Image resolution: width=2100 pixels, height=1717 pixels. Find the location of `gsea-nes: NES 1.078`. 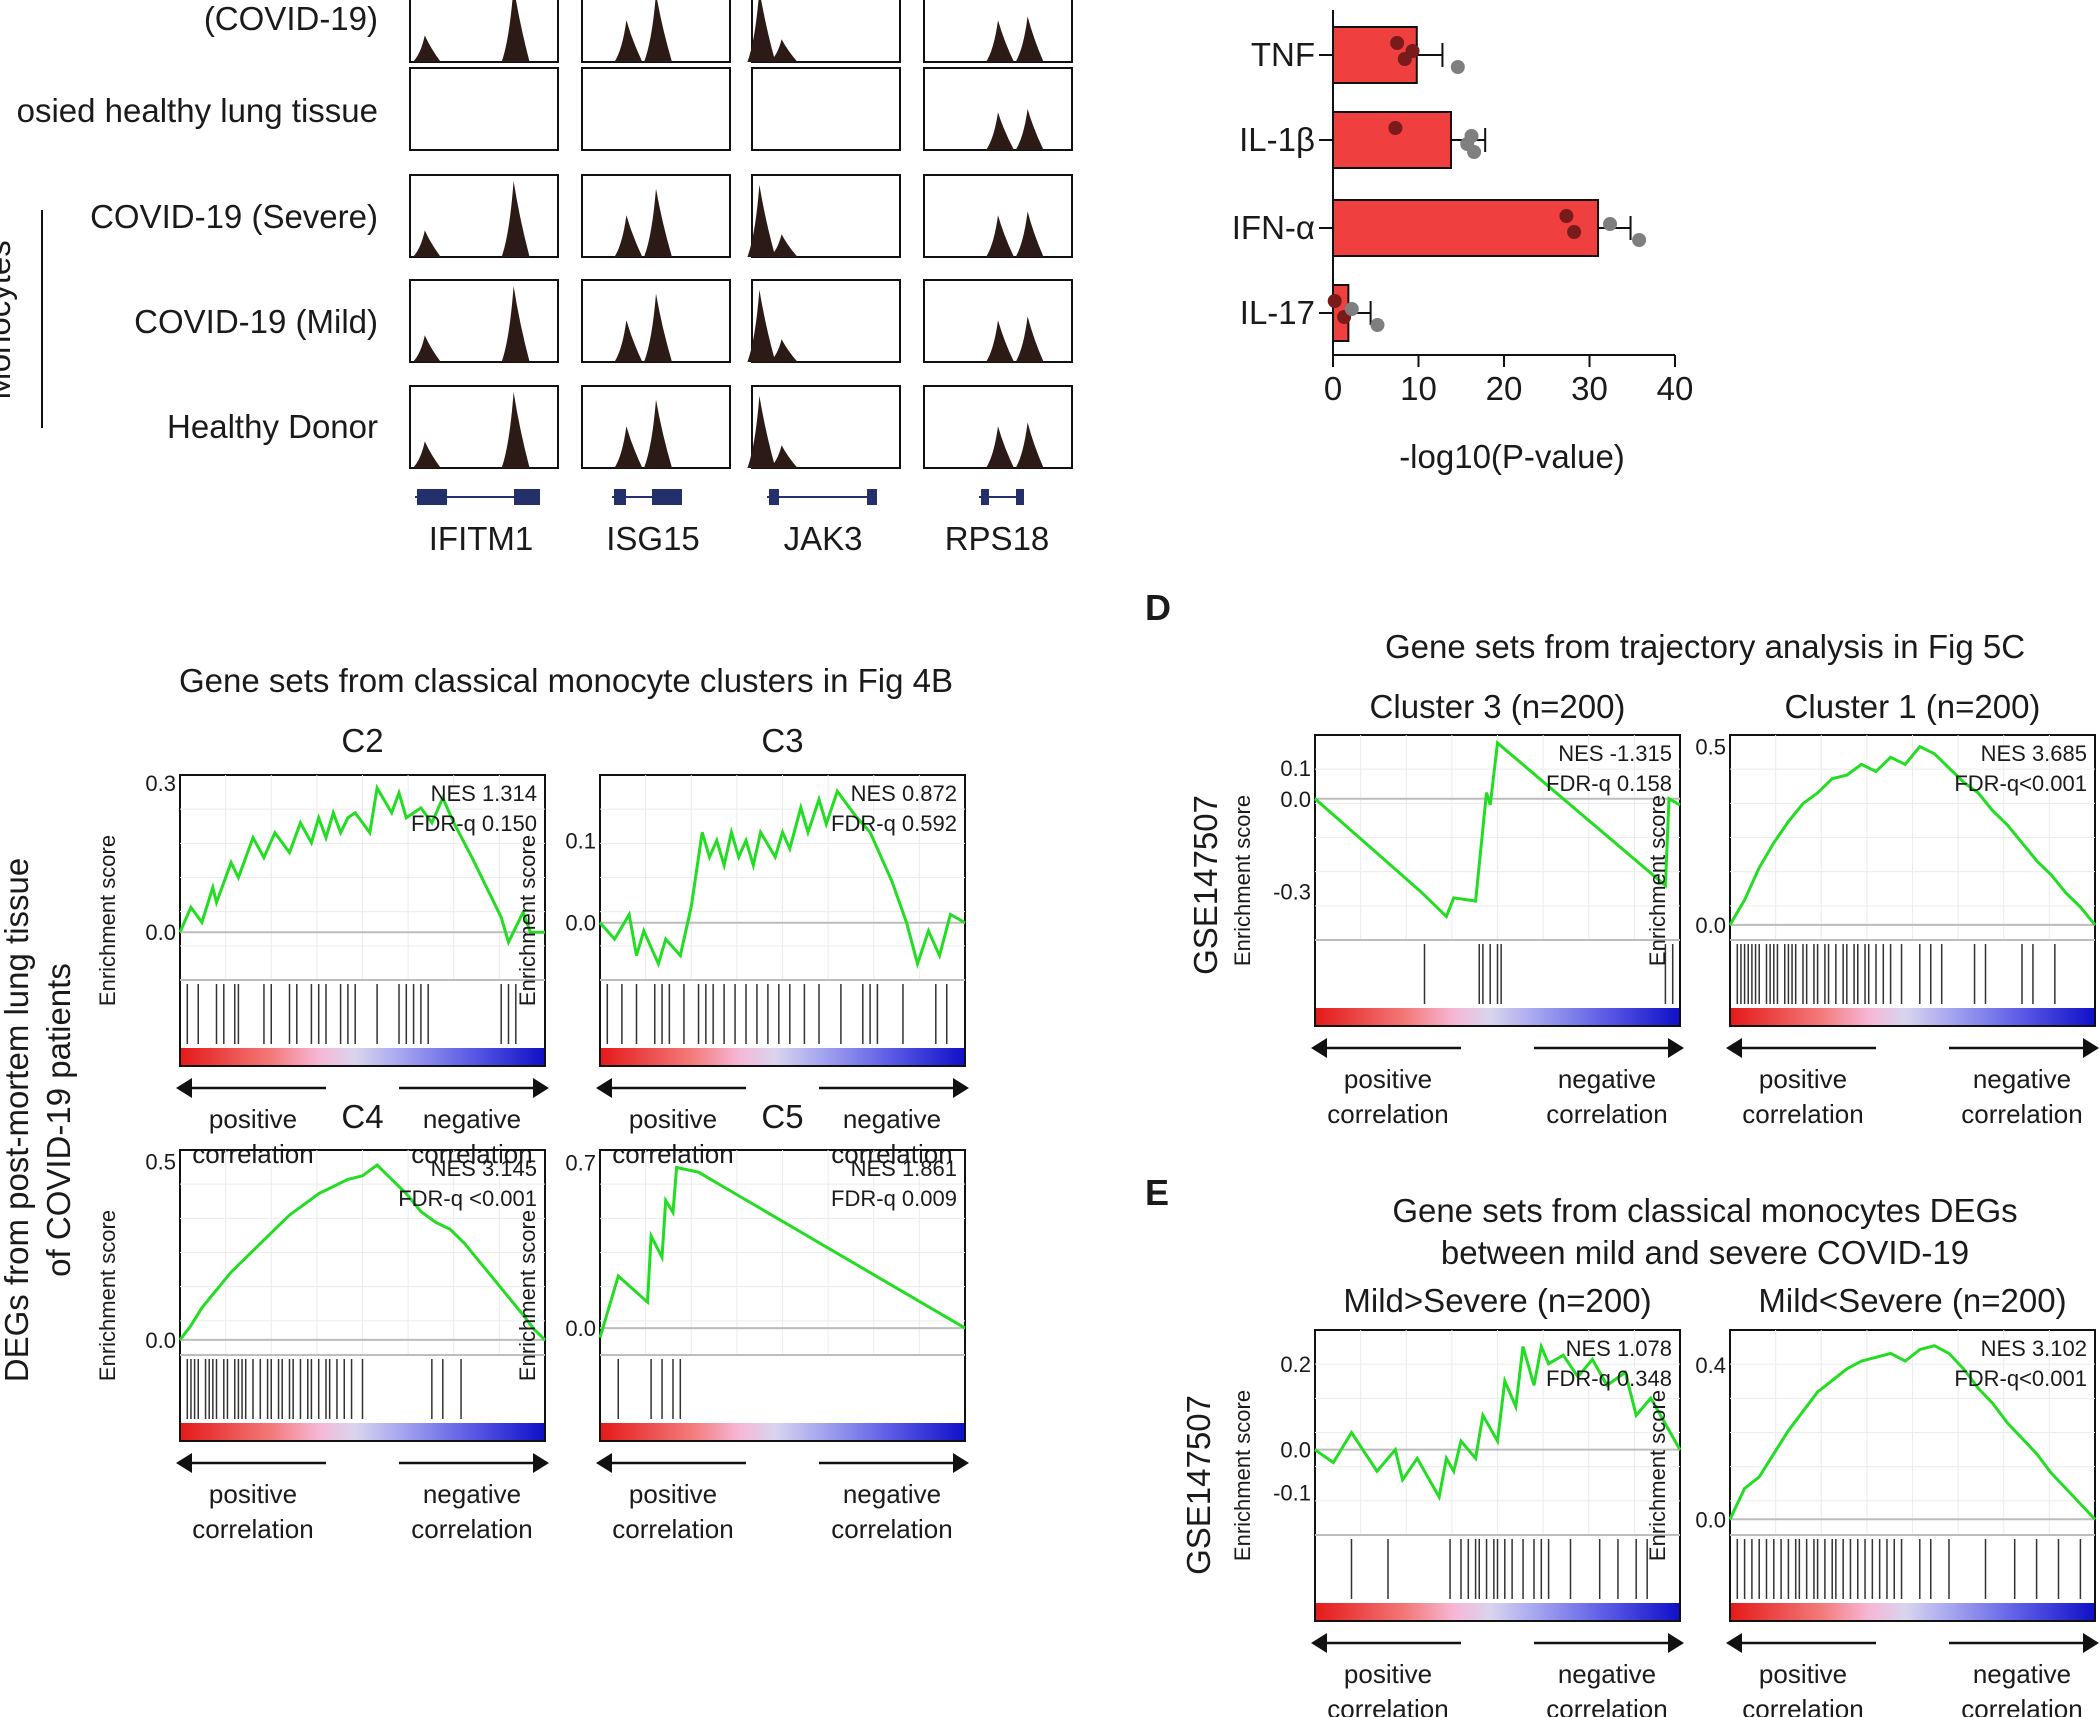

gsea-nes: NES 1.078 is located at coordinates (1619, 1348).